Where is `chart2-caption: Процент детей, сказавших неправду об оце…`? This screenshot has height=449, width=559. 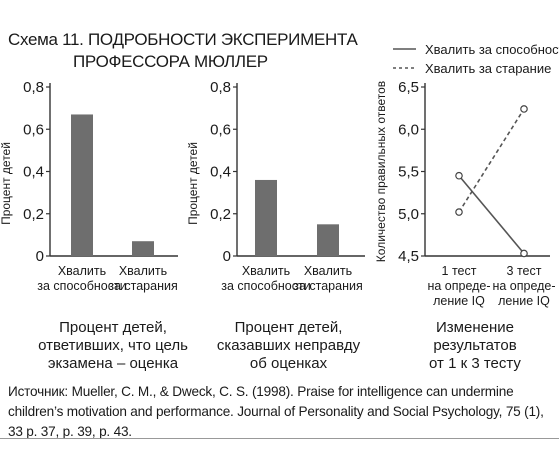
chart2-caption: Процент детей, сказавших неправду об оце… is located at coordinates (288, 345).